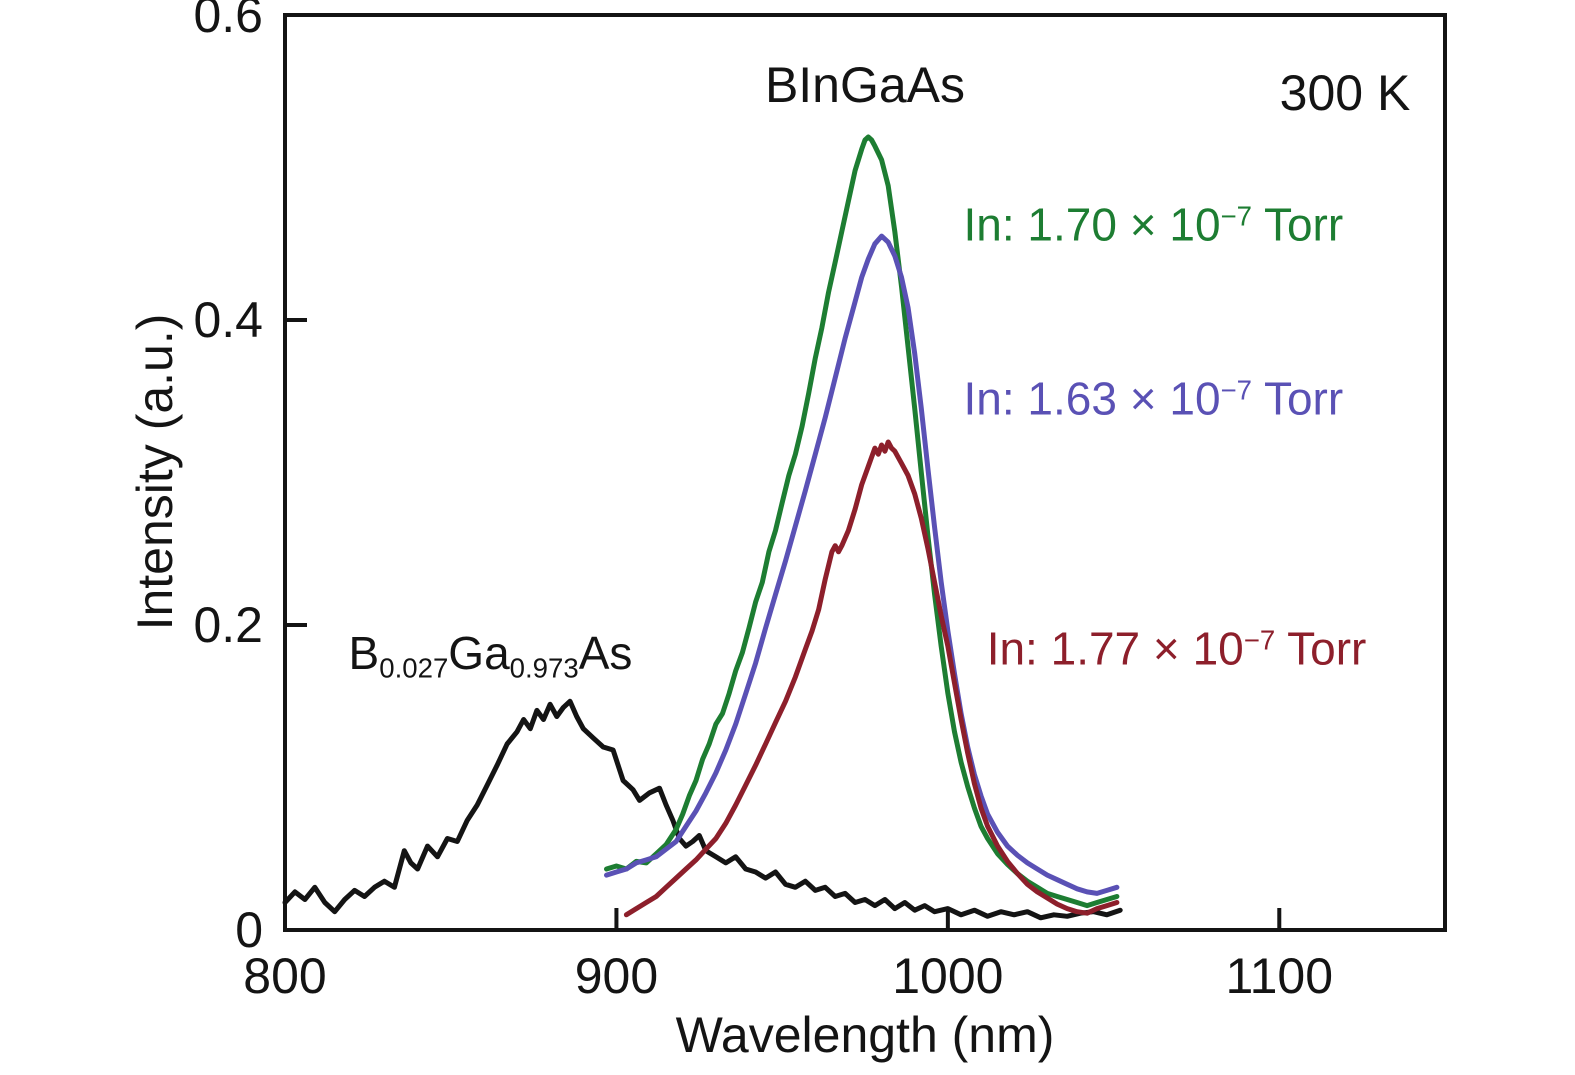  Describe the element at coordinates (228, 625) in the screenshot. I see `y-tick-label: 0.2` at that location.